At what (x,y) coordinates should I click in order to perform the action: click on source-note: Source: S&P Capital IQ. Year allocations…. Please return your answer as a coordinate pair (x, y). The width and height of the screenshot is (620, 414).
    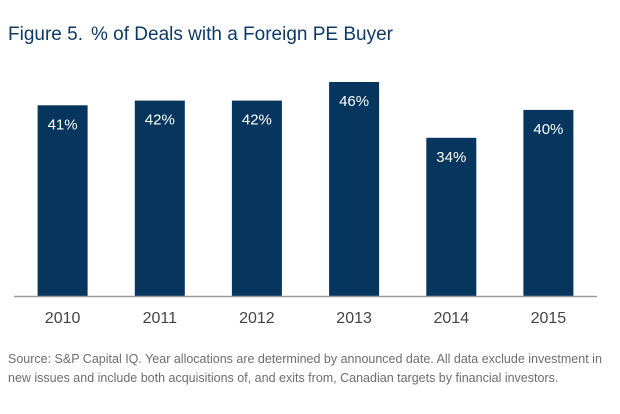
    Looking at the image, I should click on (305, 368).